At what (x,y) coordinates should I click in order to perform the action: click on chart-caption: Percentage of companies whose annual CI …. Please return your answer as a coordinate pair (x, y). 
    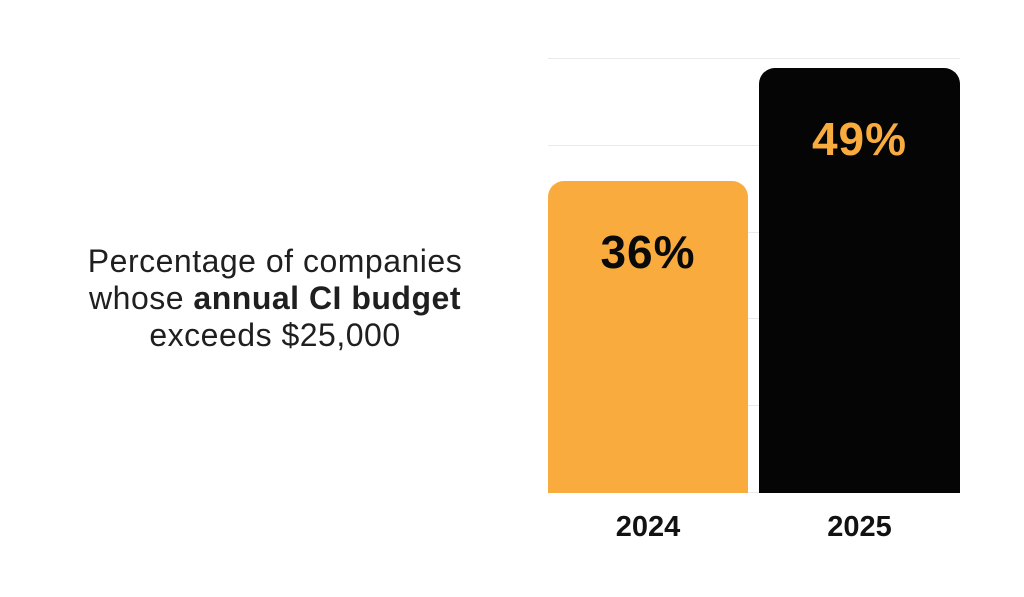
    Looking at the image, I should click on (275, 298).